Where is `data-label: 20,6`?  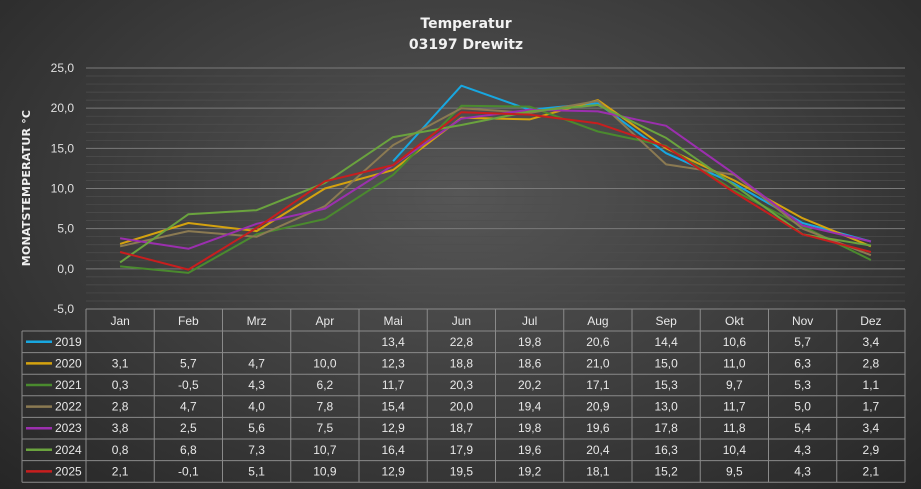
data-label: 20,6 is located at coordinates (598, 342).